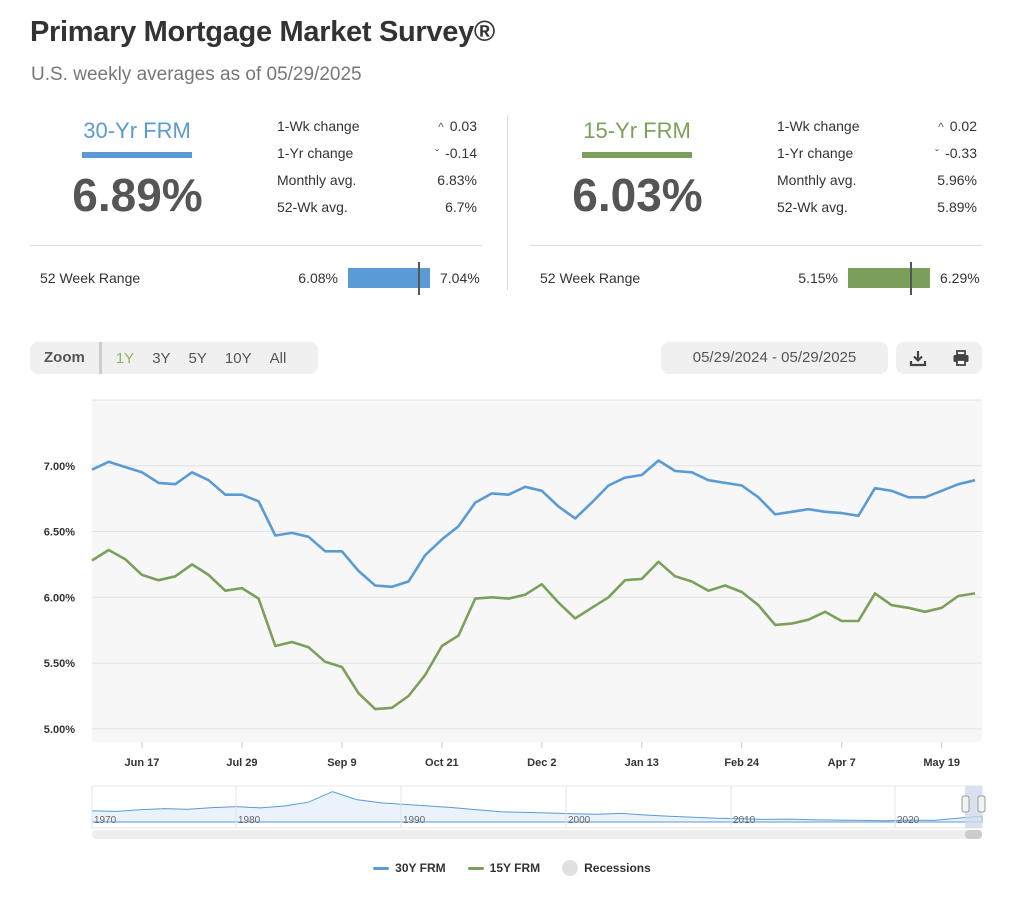 This screenshot has height=914, width=1024. What do you see at coordinates (908, 820) in the screenshot?
I see `navigator-label: 2020` at bounding box center [908, 820].